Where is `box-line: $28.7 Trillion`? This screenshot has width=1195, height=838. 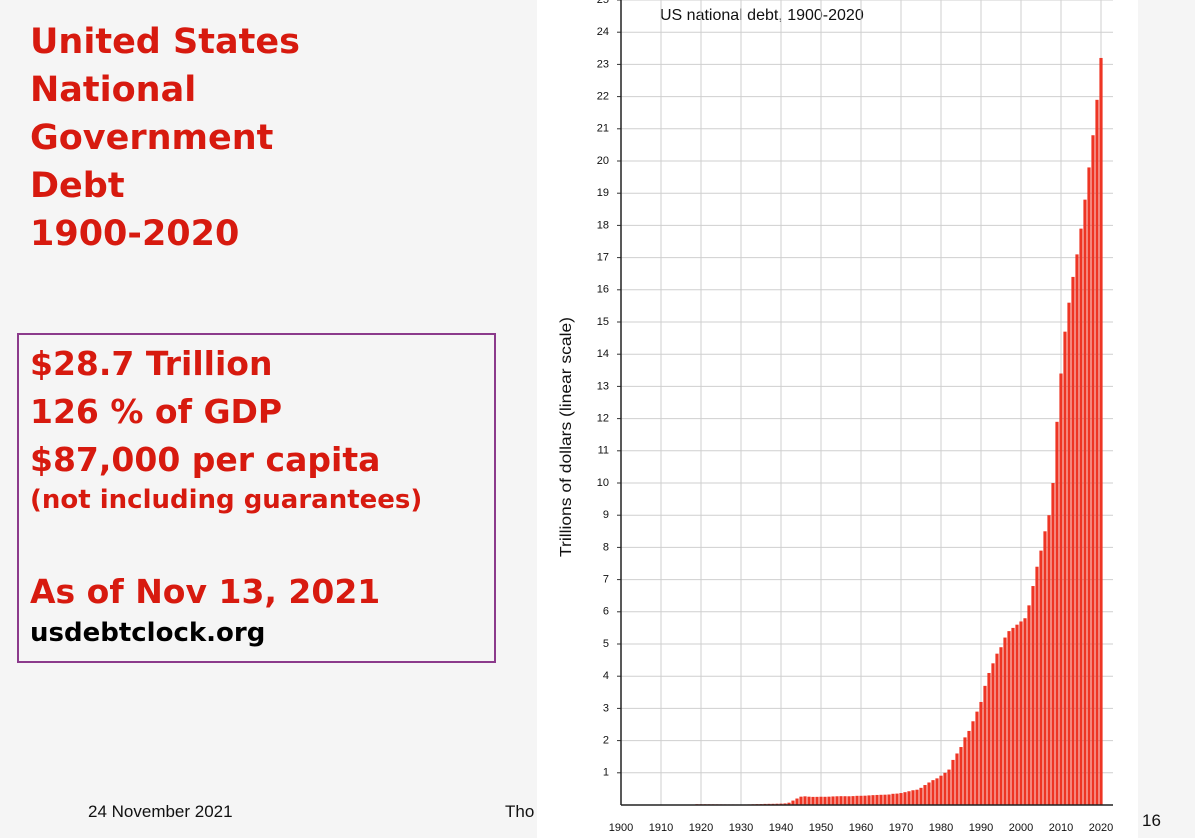
box-line: $28.7 Trillion is located at coordinates (151, 363).